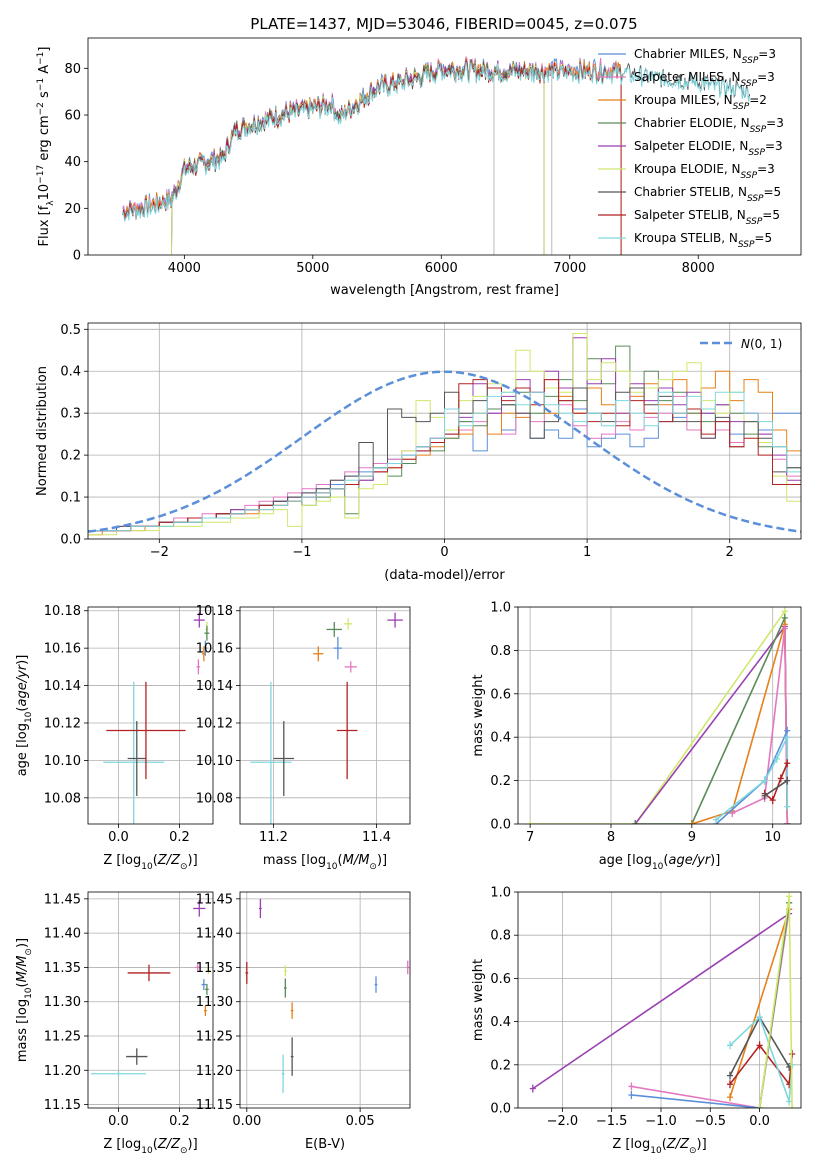 The height and width of the screenshot is (1170, 819). I want to click on x-axis-label: age [log10(age/yr)], so click(660, 862).